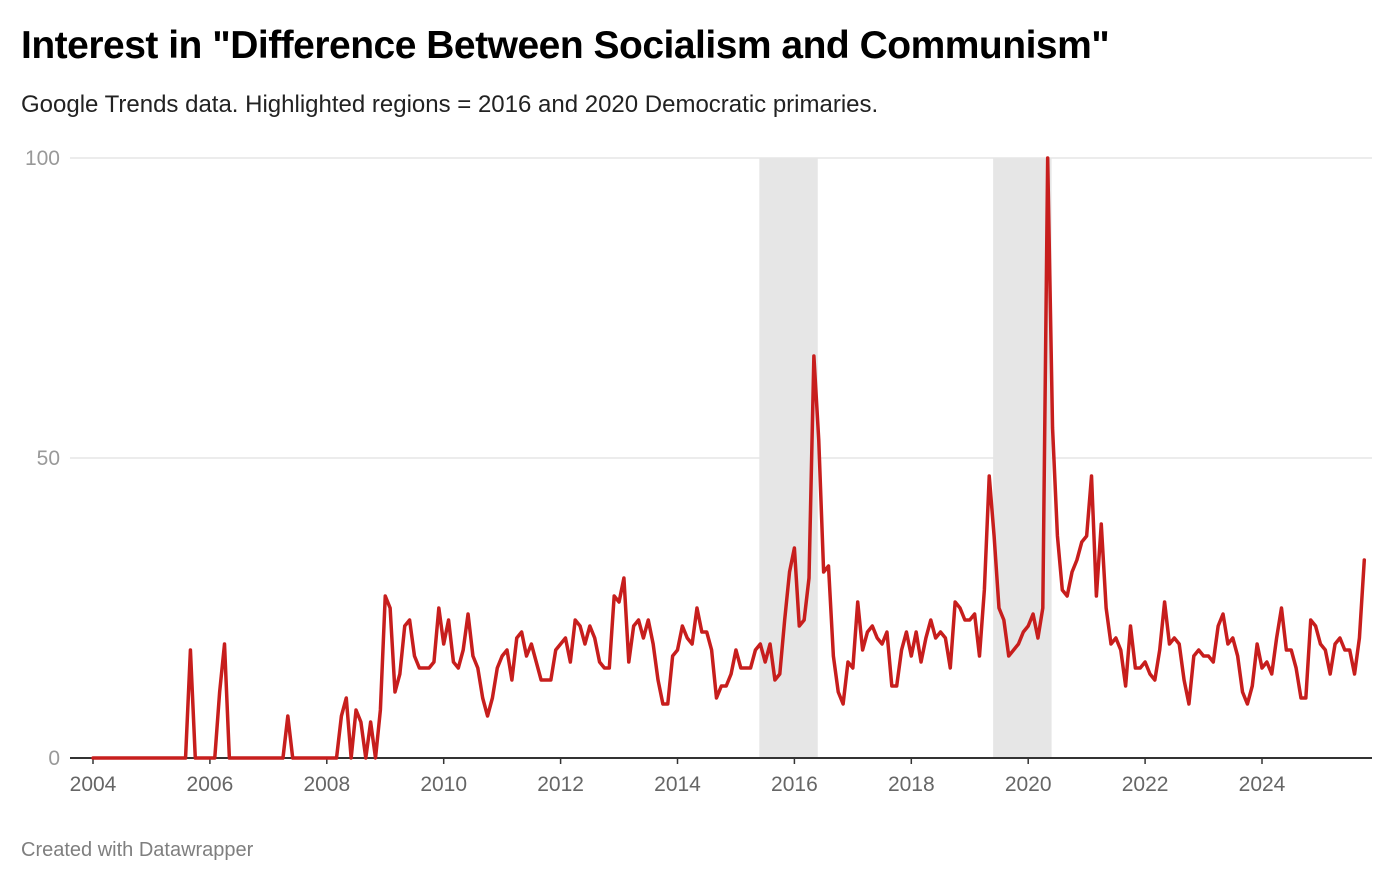 The height and width of the screenshot is (884, 1392). I want to click on y-tick-label-50: 50, so click(48, 458).